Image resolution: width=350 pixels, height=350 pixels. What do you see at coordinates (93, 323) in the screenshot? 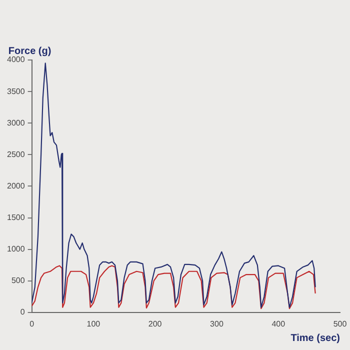
I see `x-tick-label: 100` at bounding box center [93, 323].